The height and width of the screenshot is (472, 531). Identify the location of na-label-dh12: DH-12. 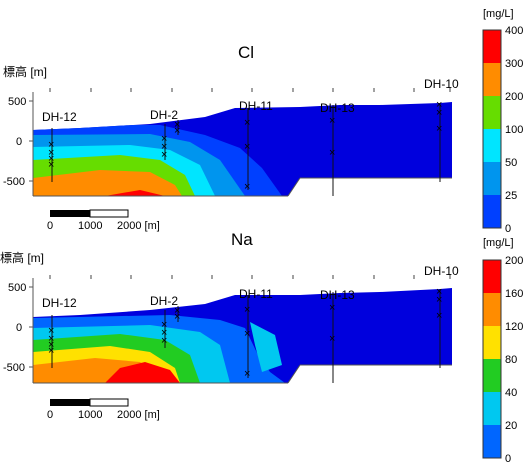
(59, 303).